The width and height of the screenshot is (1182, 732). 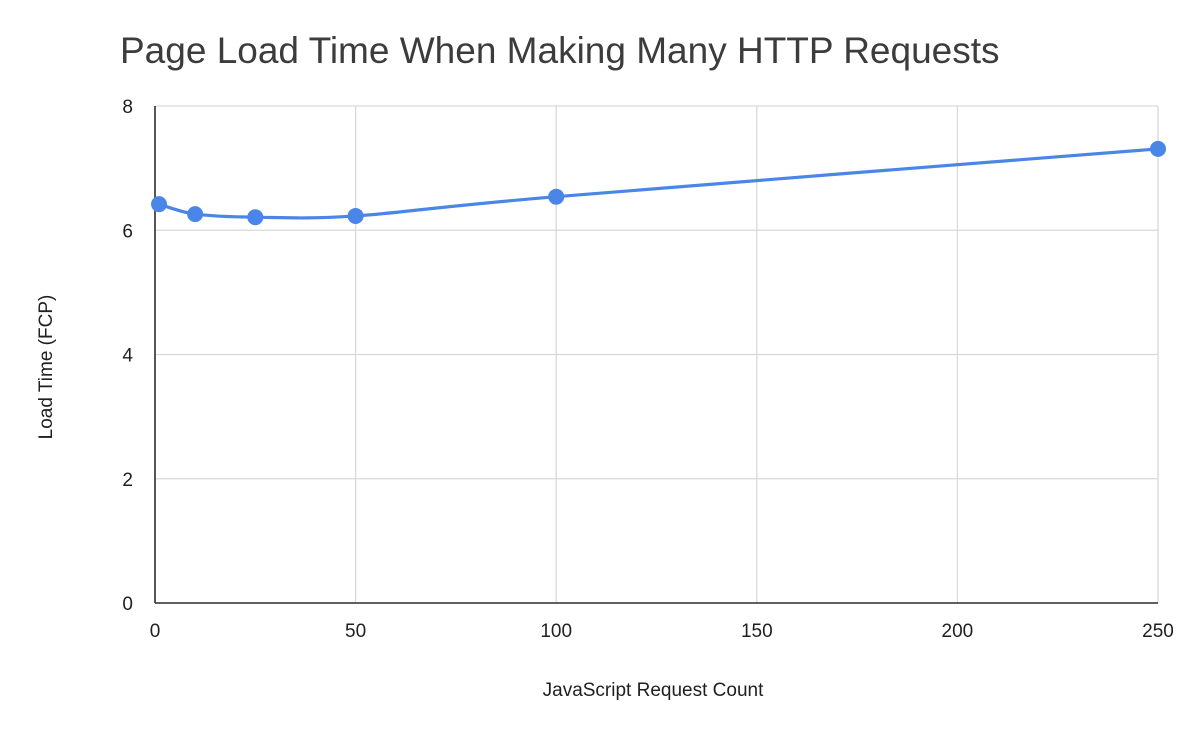 What do you see at coordinates (958, 631) in the screenshot?
I see `x-tick-label: 200` at bounding box center [958, 631].